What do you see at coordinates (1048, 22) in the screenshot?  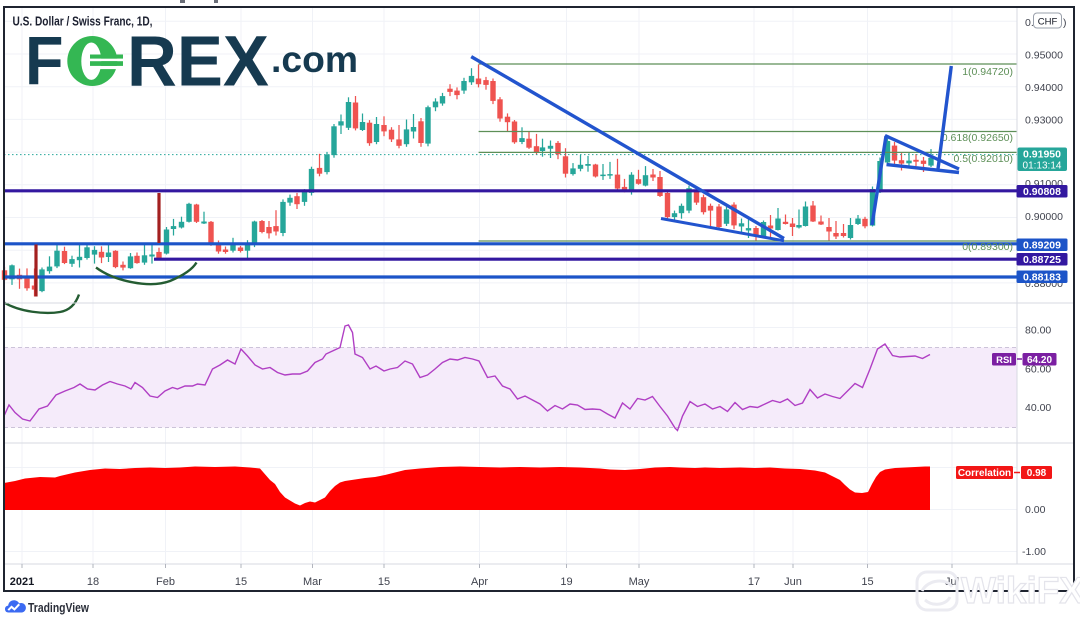 I see `svg-text: CHF` at bounding box center [1048, 22].